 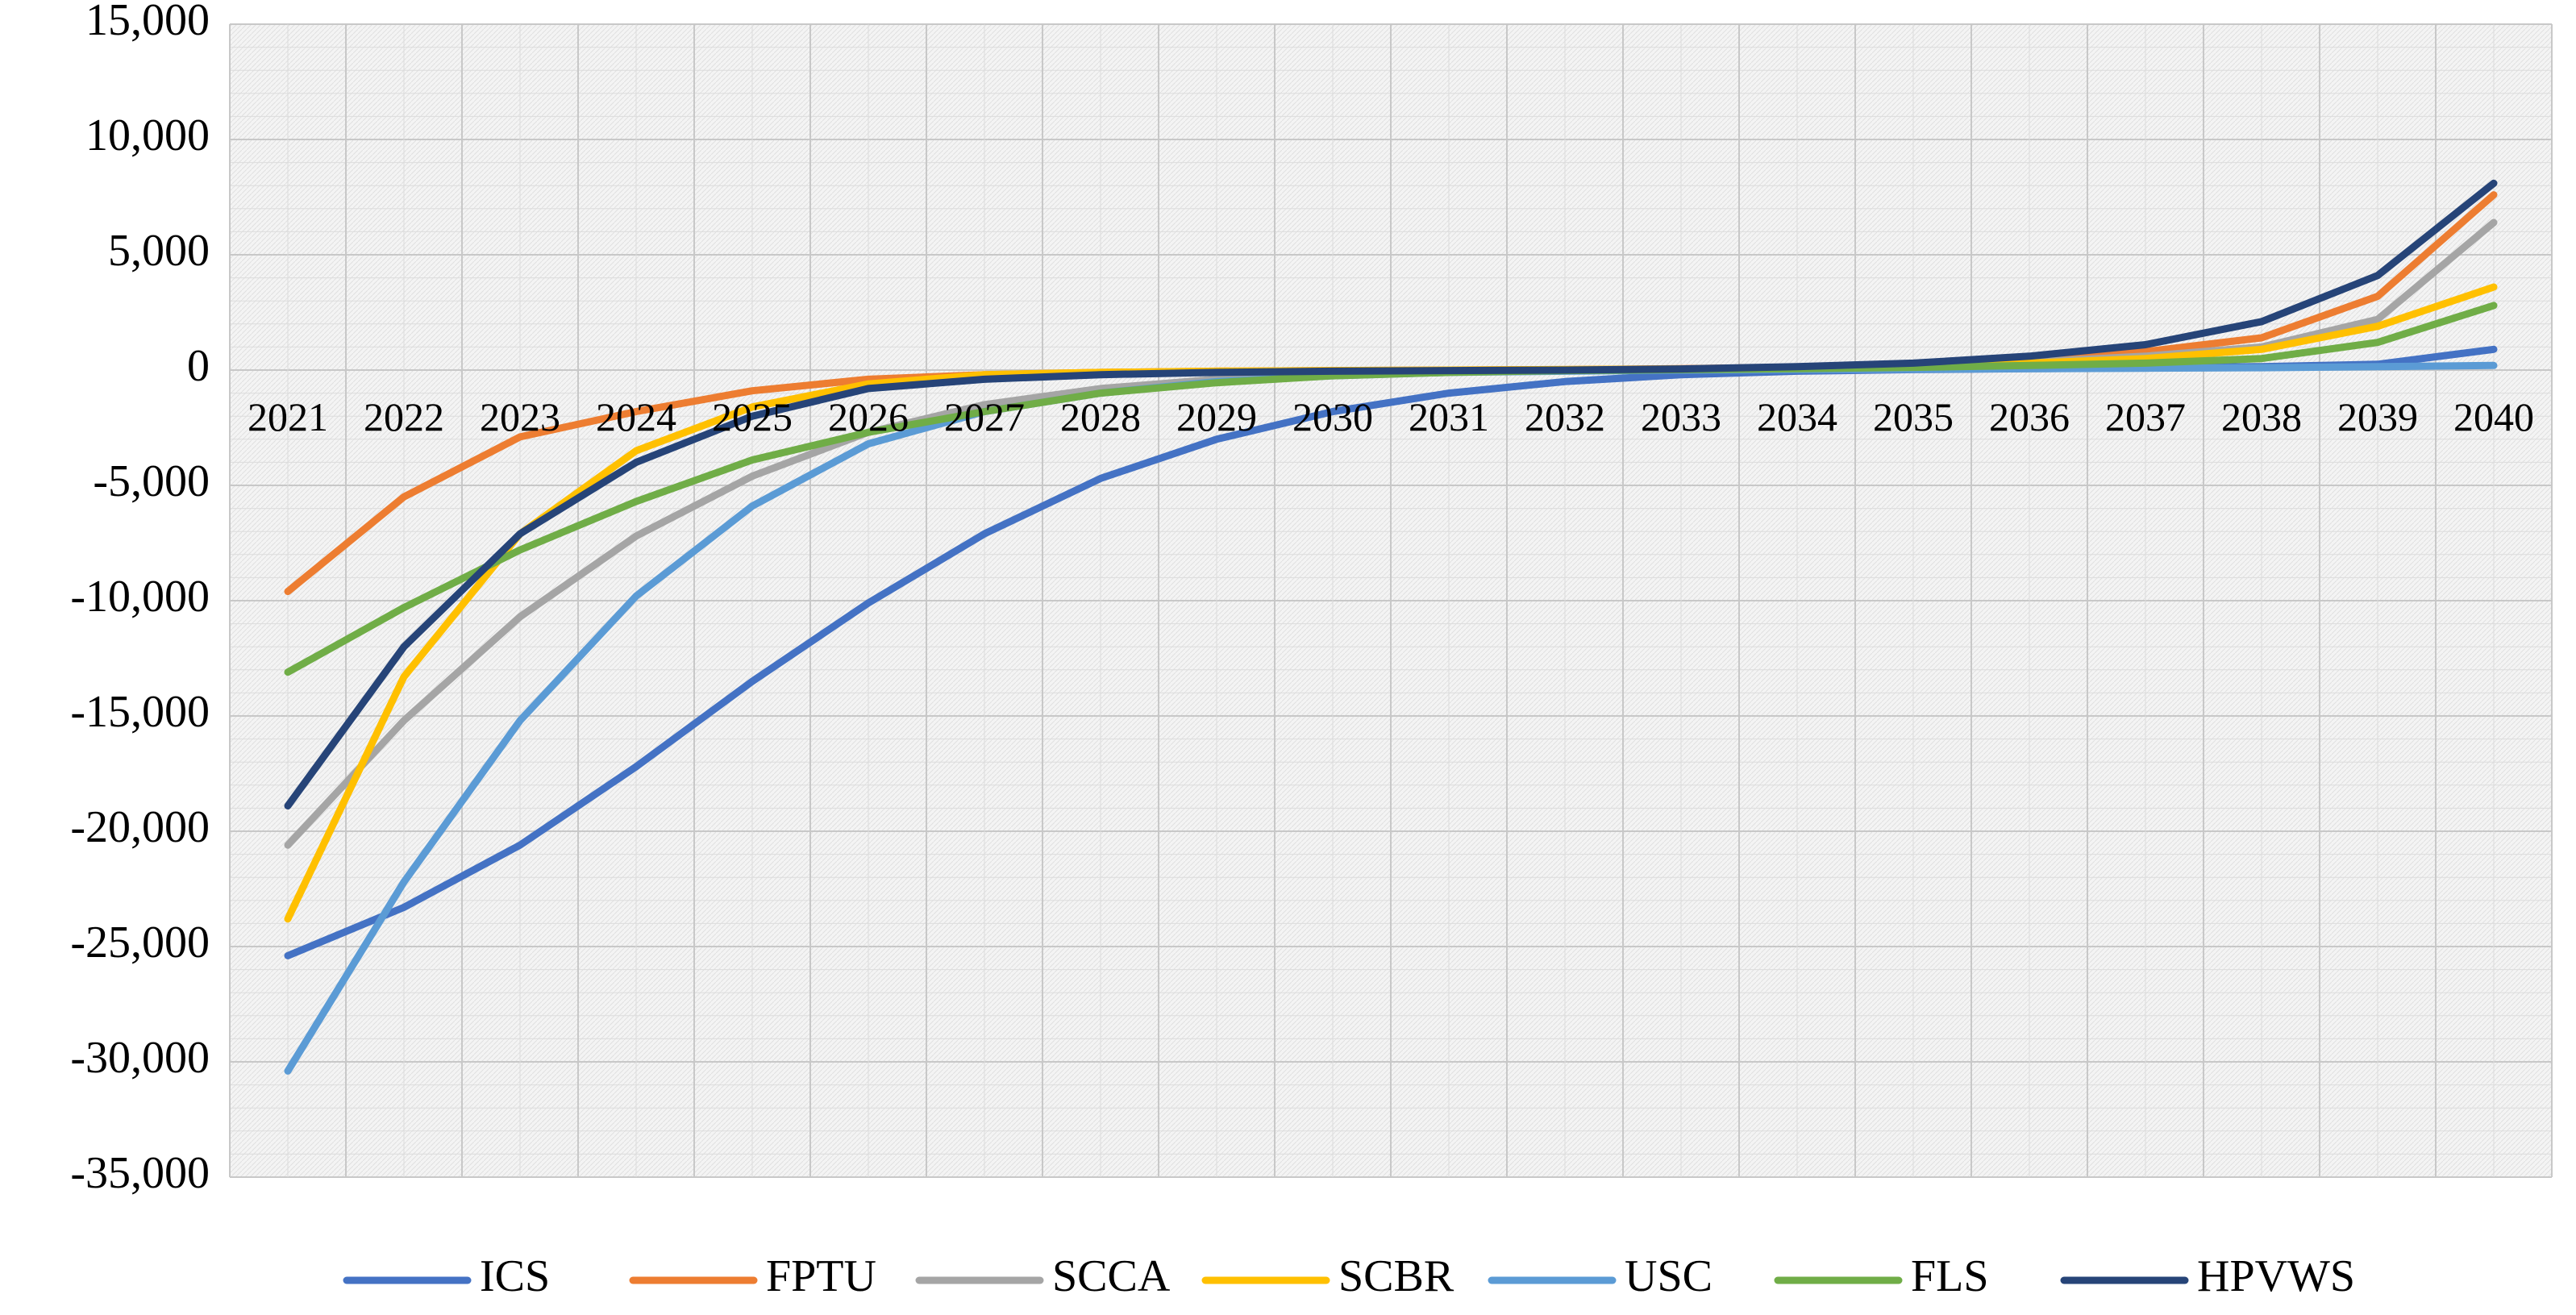 I want to click on y-tick-label: 0, so click(x=199, y=366).